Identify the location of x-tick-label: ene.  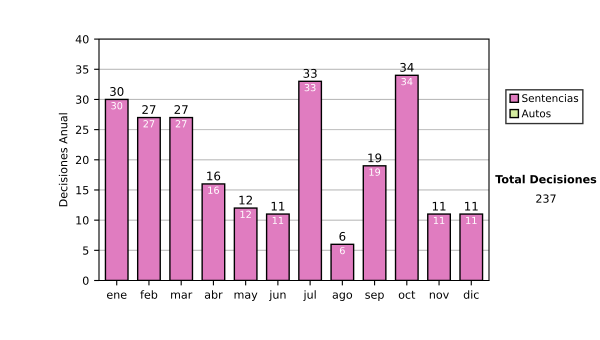
(116, 295).